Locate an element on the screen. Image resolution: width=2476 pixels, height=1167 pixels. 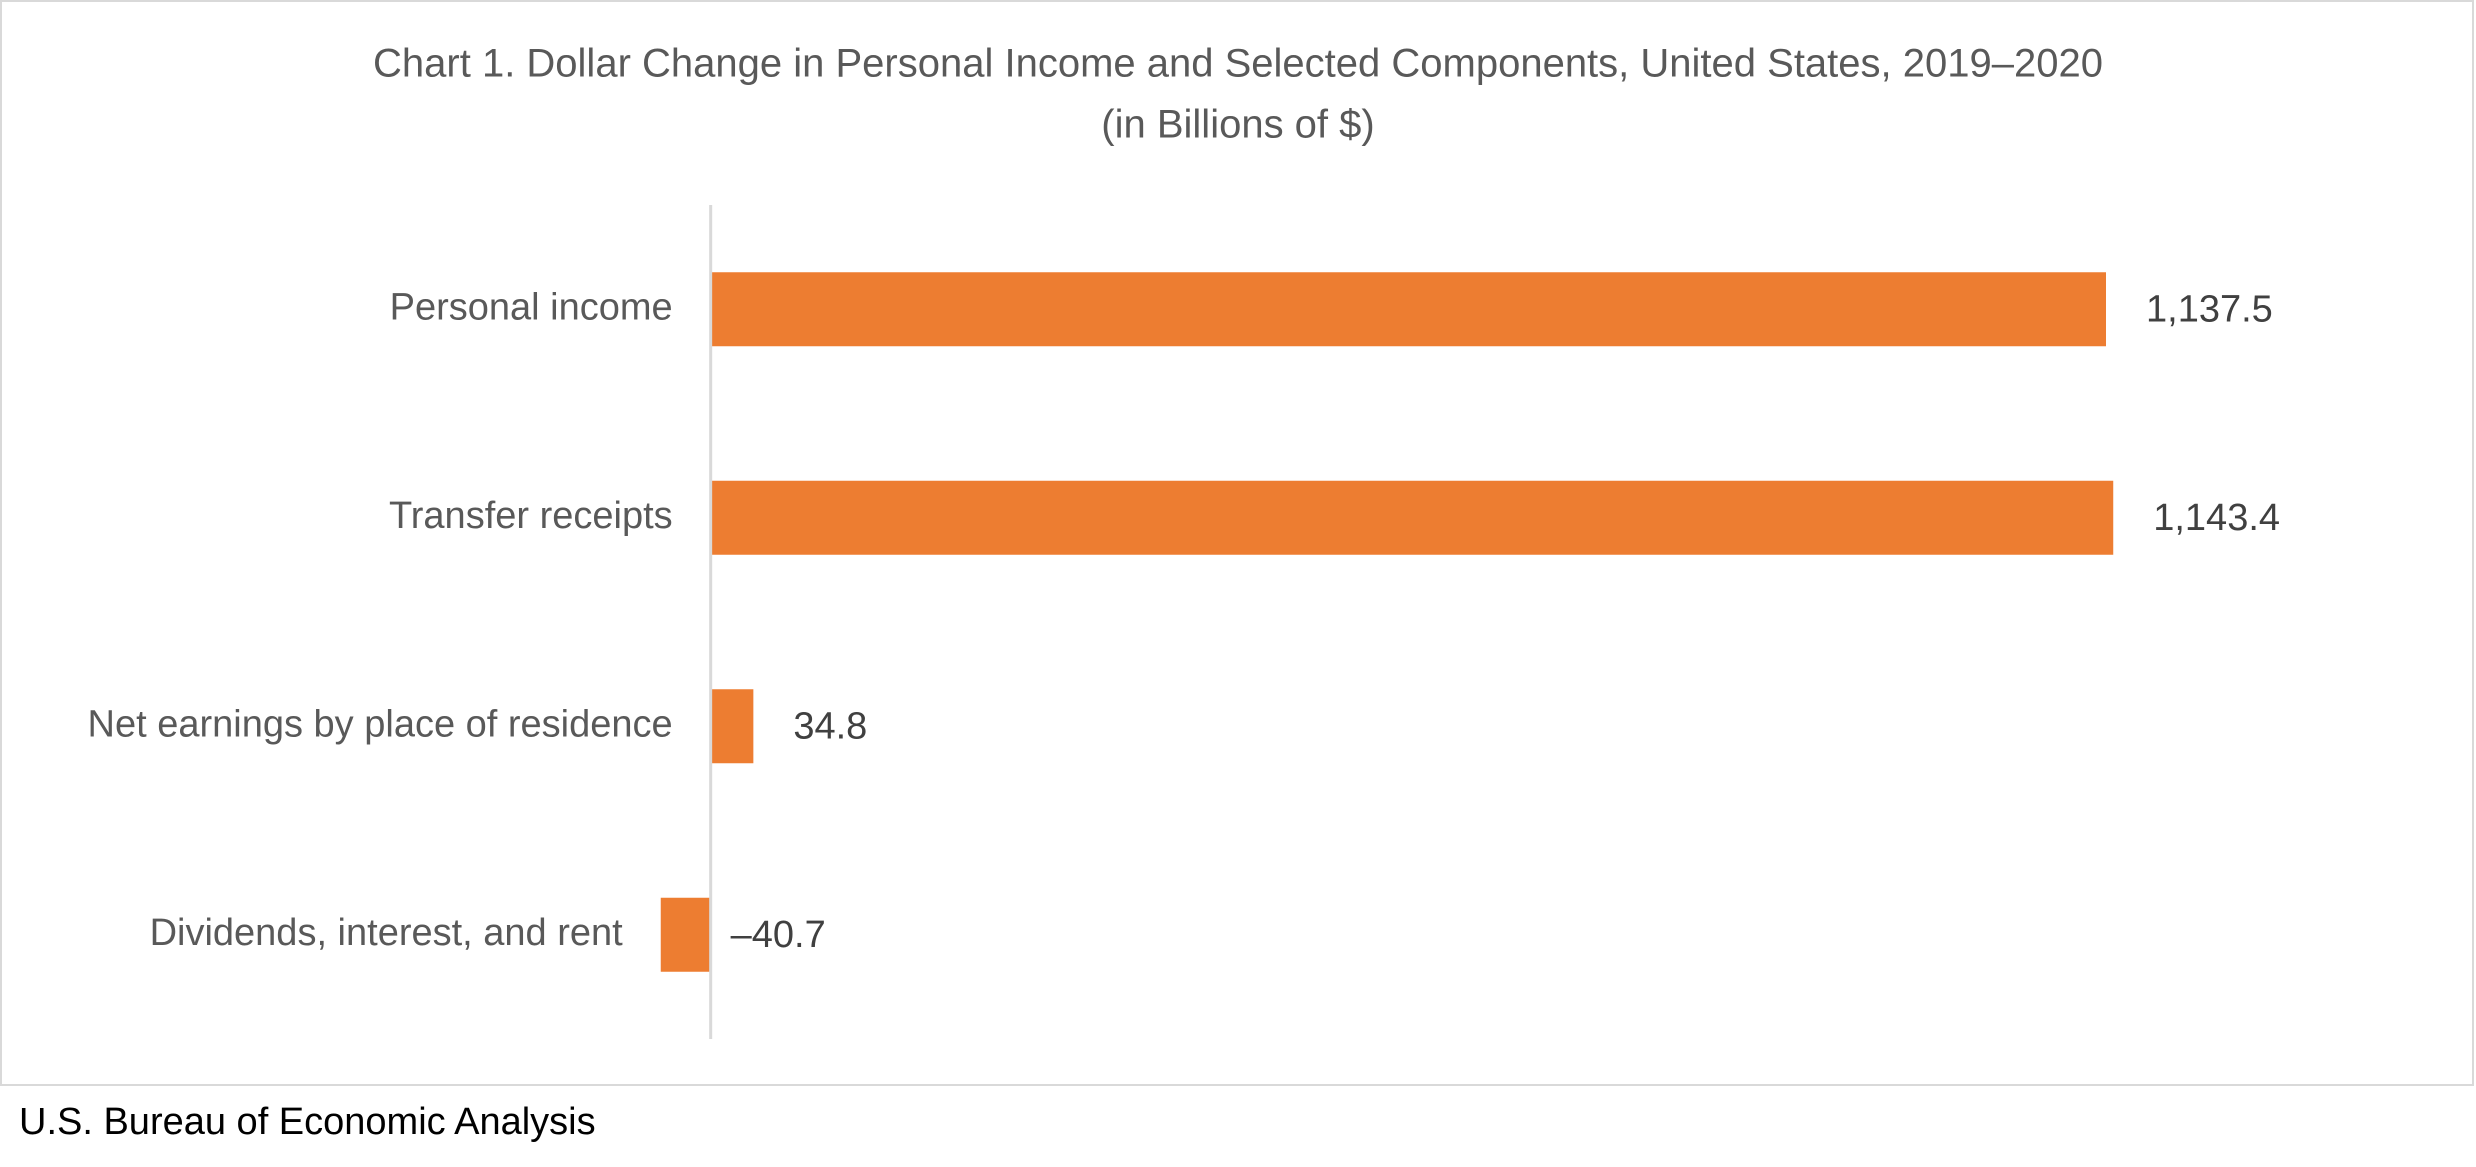
y-tick-label: Personal income is located at coordinates (531, 307).